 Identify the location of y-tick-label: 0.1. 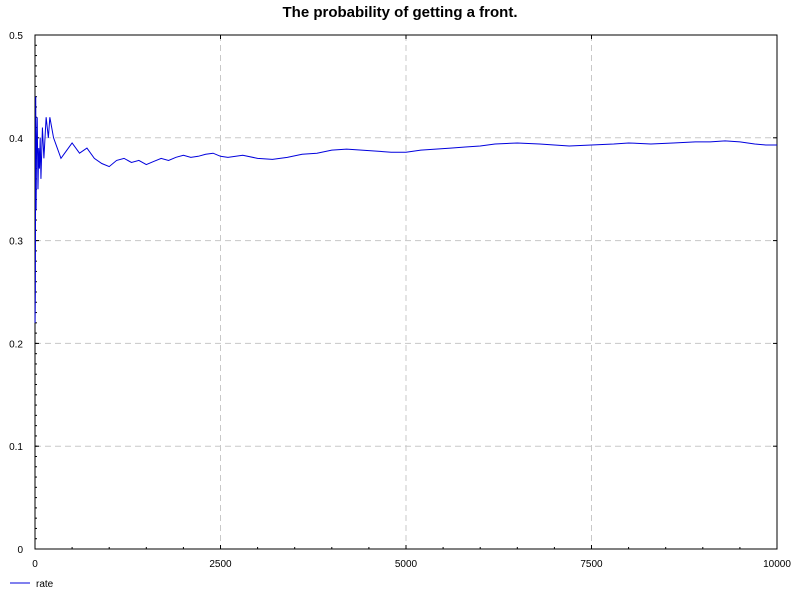
(16, 447).